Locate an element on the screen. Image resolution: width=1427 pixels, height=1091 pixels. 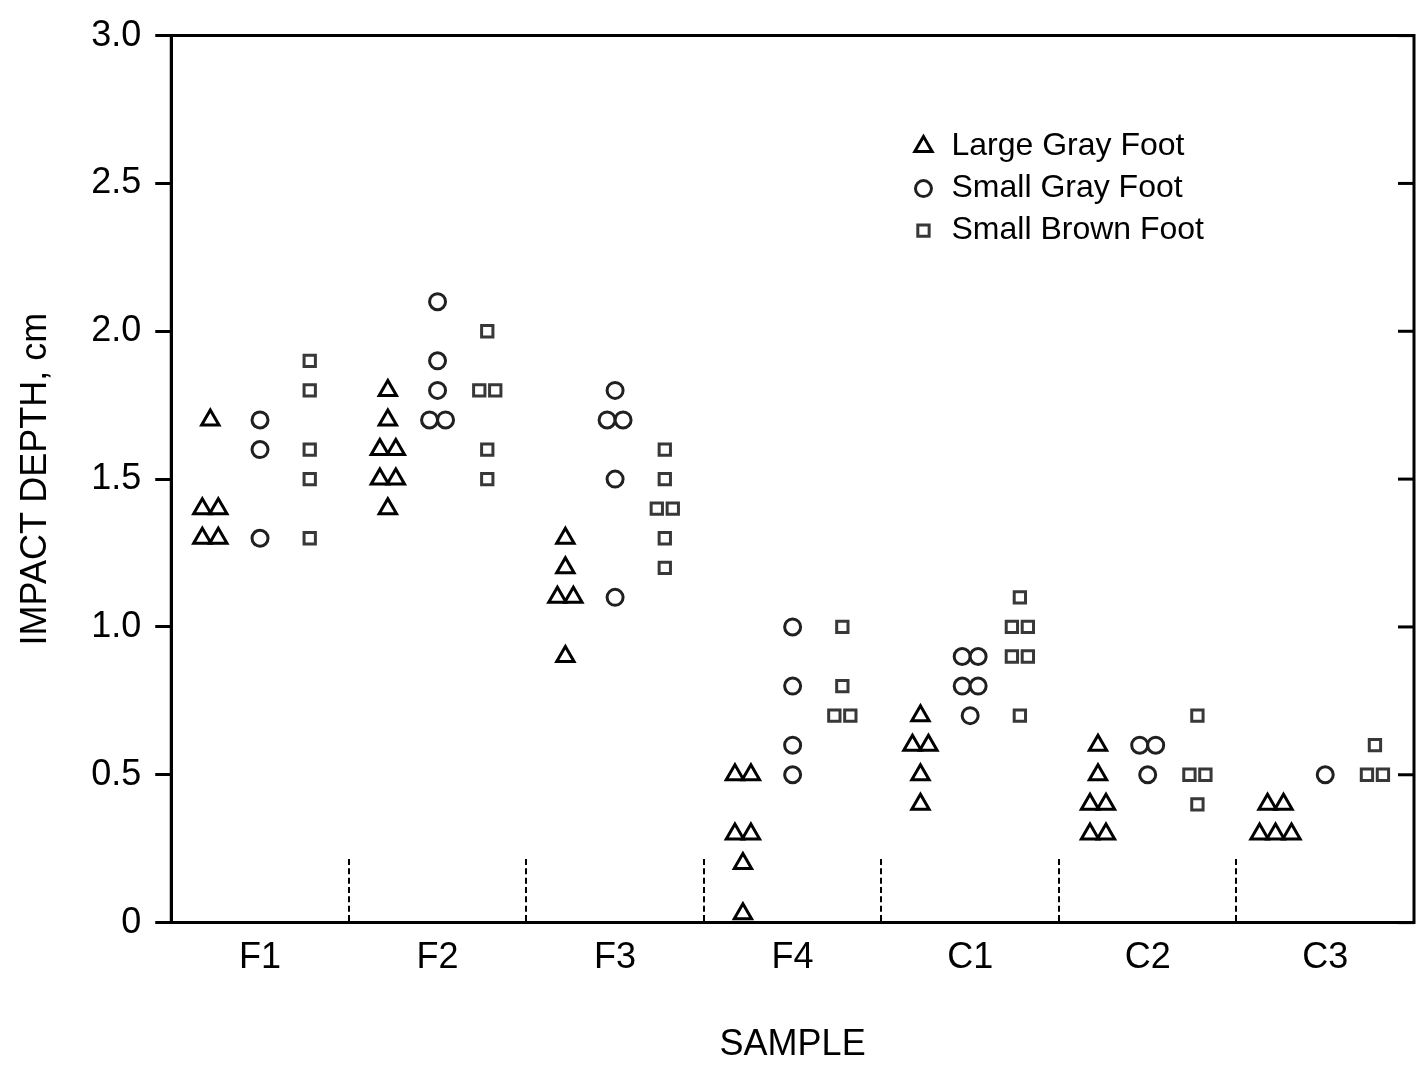
y-tick-label: 1.5 is located at coordinates (116, 477).